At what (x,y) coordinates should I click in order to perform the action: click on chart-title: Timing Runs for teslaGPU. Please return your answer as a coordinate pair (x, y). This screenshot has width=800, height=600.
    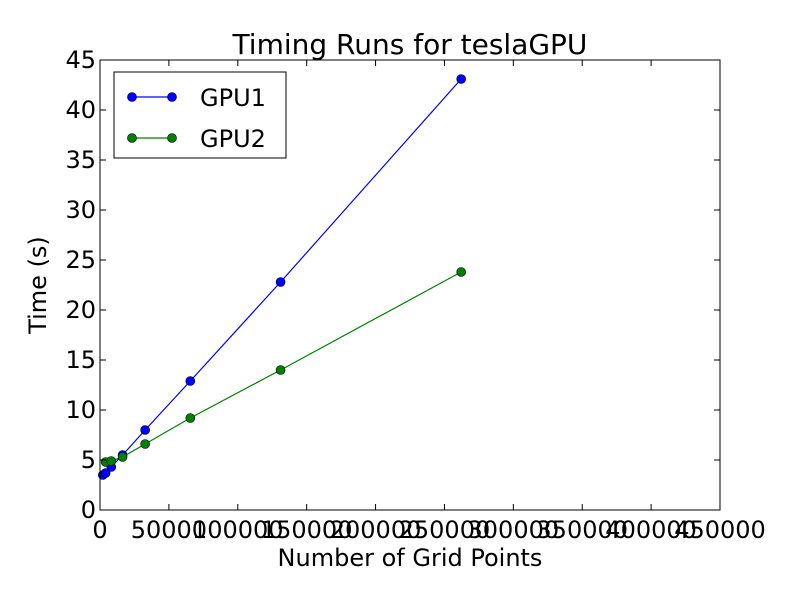
    Looking at the image, I should click on (410, 44).